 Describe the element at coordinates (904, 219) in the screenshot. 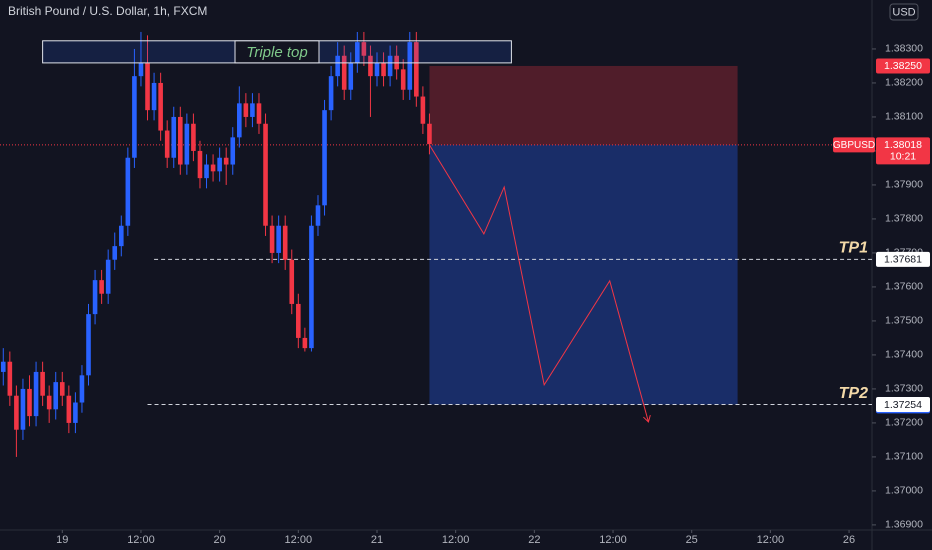

I see `y-tick-label: 1.37800` at that location.